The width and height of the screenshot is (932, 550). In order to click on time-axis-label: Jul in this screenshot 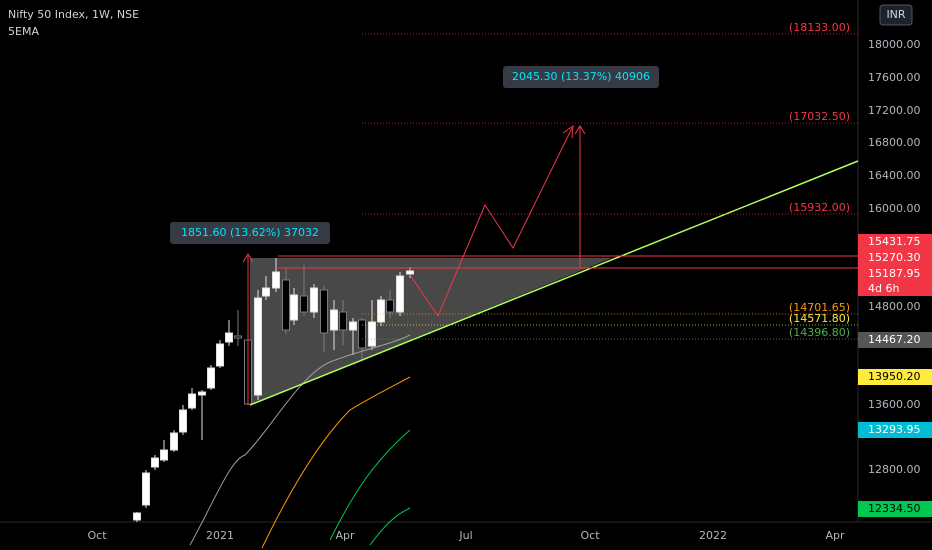, I will do `click(465, 535)`.